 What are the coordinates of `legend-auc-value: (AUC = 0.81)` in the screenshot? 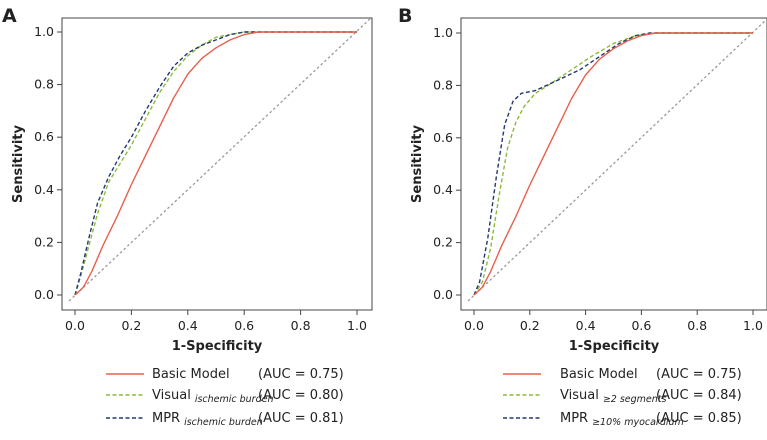 It's located at (301, 418).